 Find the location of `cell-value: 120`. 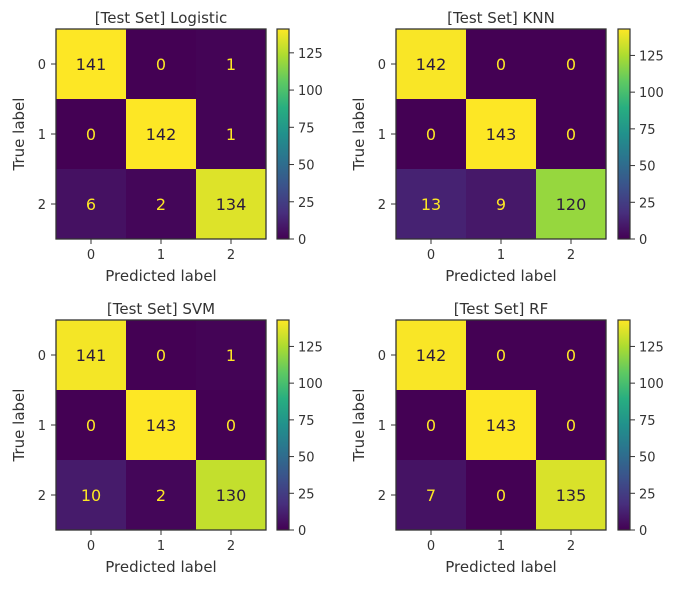

cell-value: 120 is located at coordinates (571, 204).